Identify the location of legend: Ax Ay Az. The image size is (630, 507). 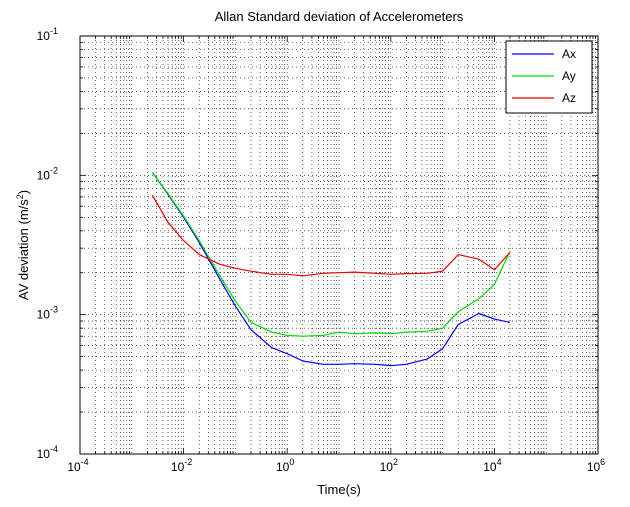
(549, 77).